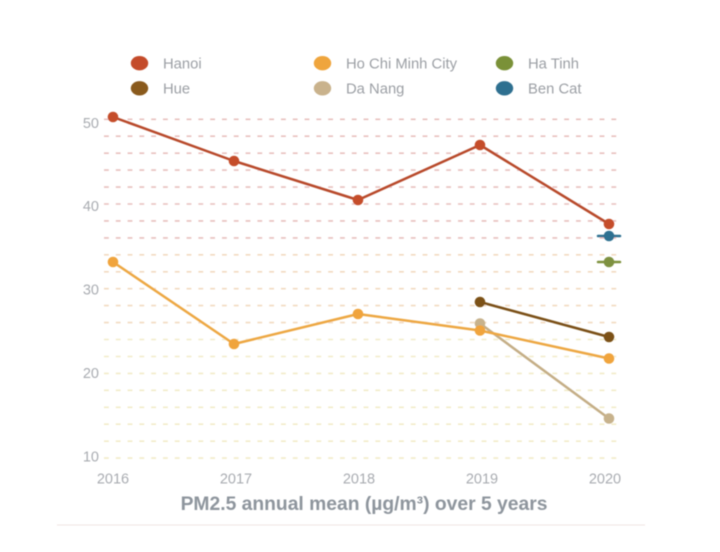 The width and height of the screenshot is (720, 552). What do you see at coordinates (605, 480) in the screenshot?
I see `svg-text: 2020` at bounding box center [605, 480].